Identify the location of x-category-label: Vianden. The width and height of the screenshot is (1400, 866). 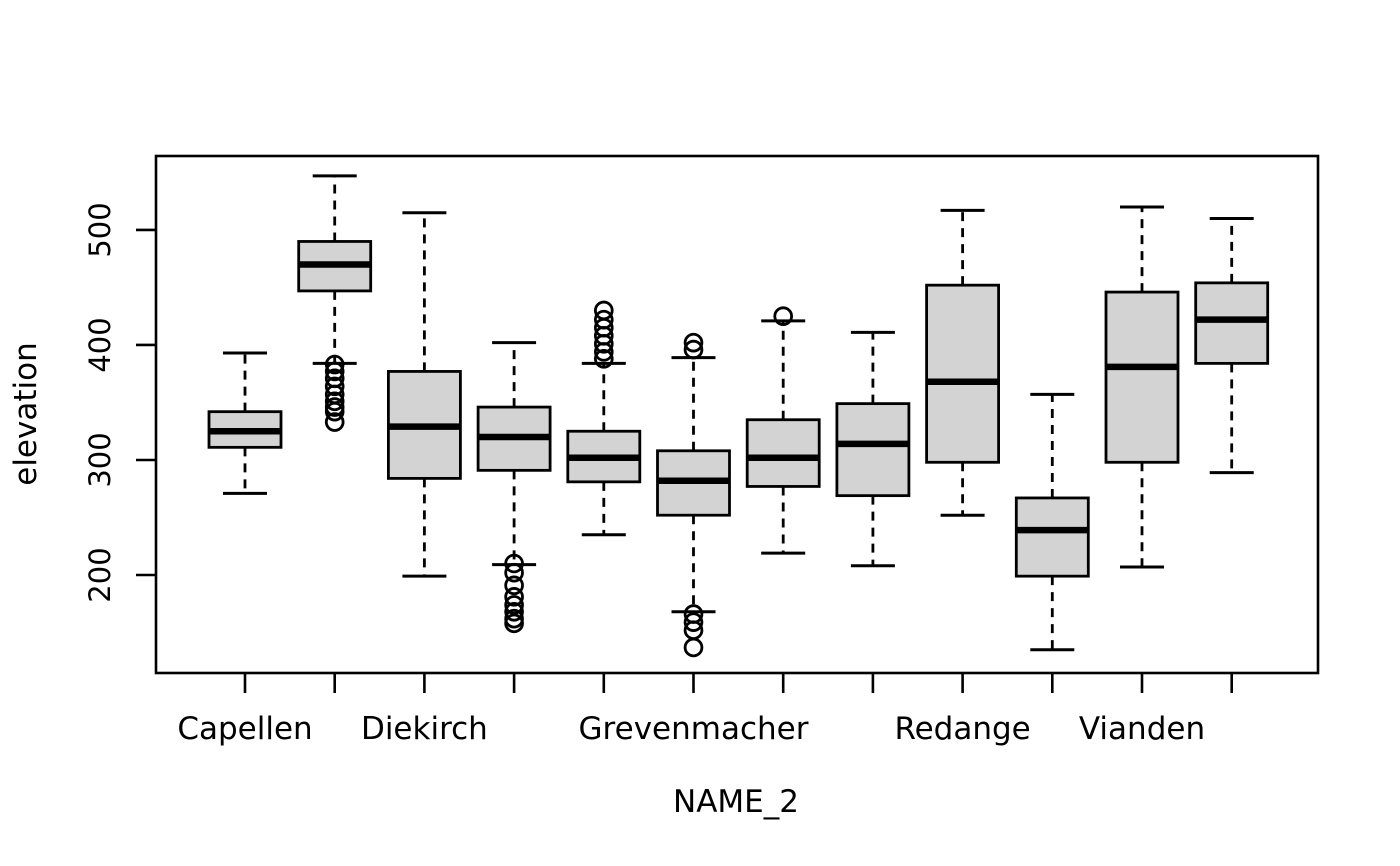
(1142, 729).